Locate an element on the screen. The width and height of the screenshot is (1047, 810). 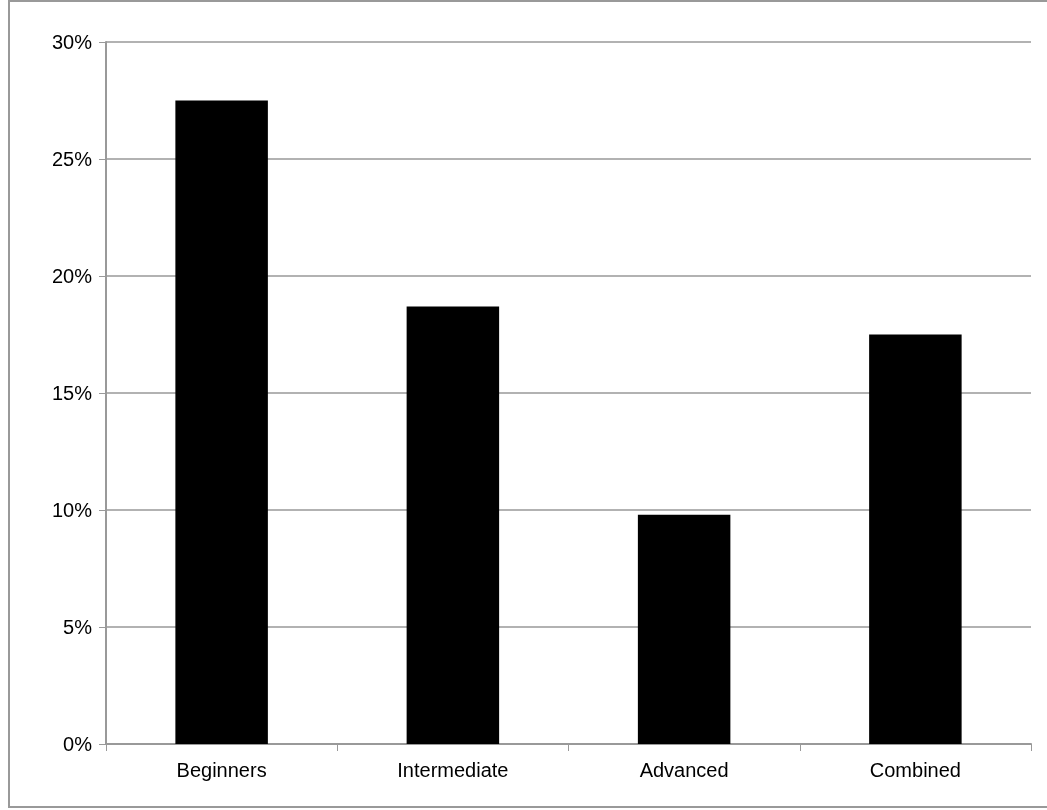
x-tick-label: Intermediate is located at coordinates (453, 770).